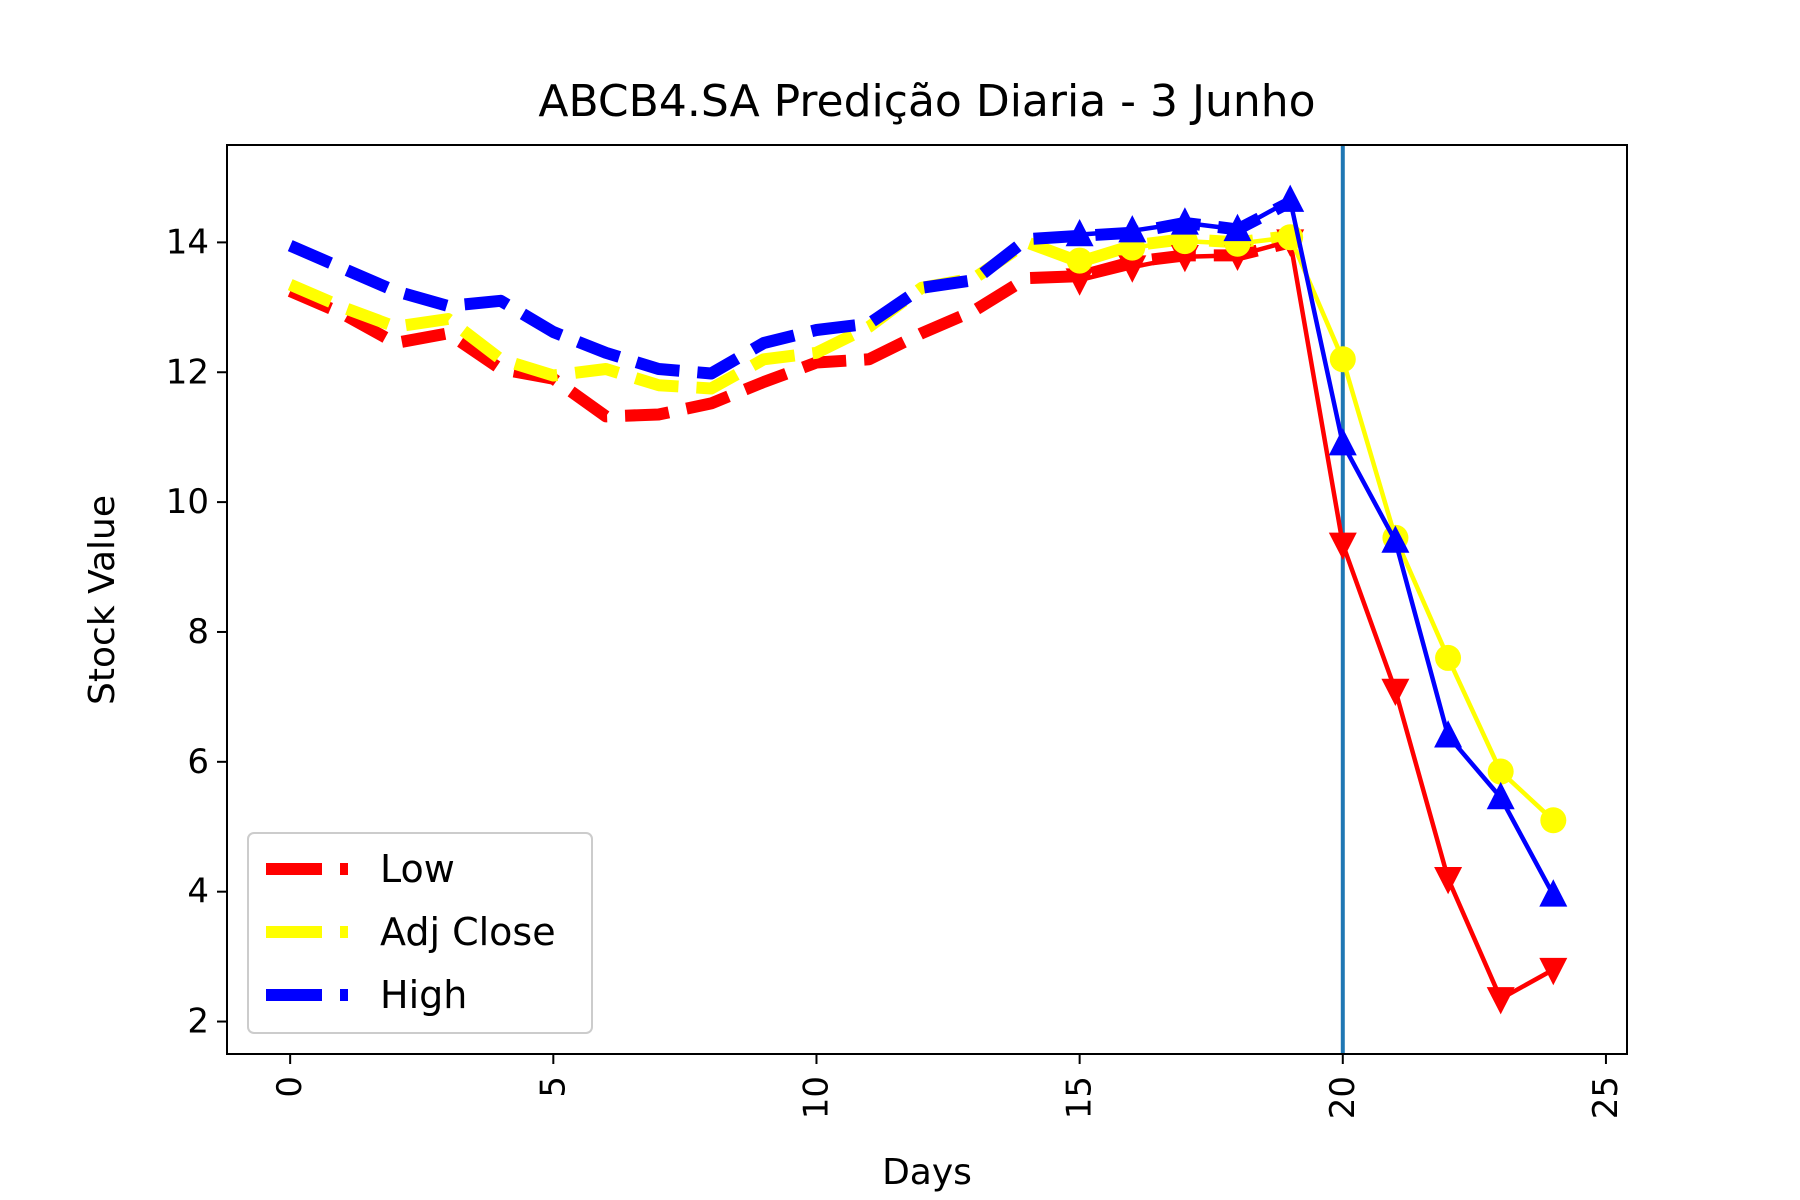 This screenshot has height=1200, width=1800. What do you see at coordinates (1606, 1097) in the screenshot?
I see `x-tick-label-5: 25` at bounding box center [1606, 1097].